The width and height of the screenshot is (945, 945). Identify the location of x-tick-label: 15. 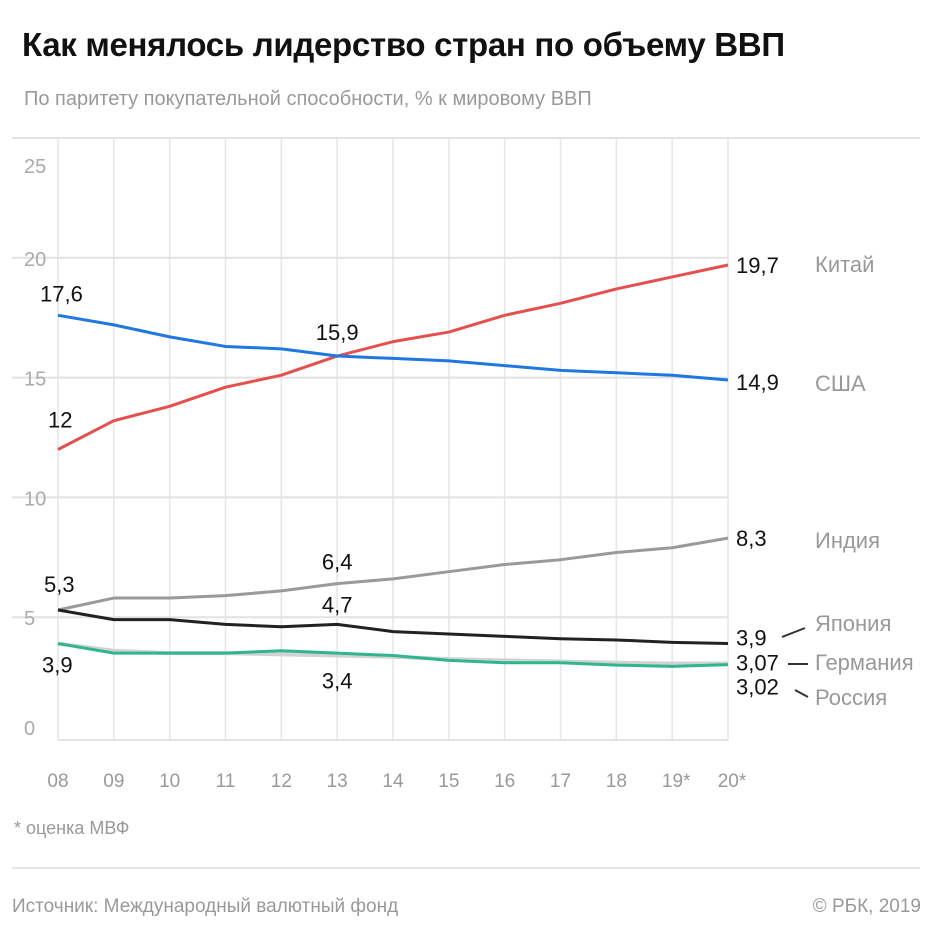
(448, 781).